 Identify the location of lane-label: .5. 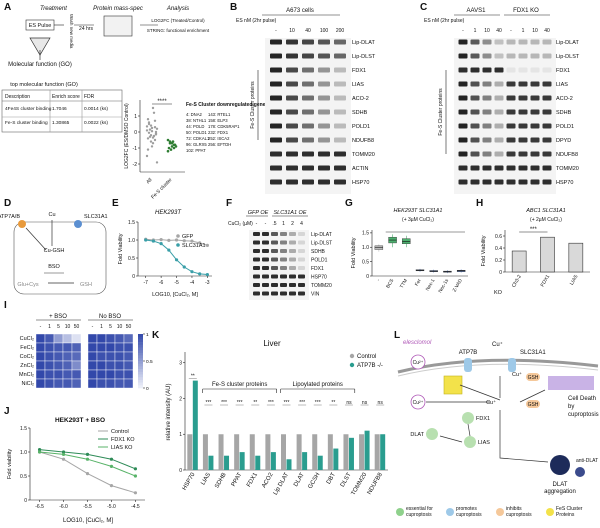
(274, 224).